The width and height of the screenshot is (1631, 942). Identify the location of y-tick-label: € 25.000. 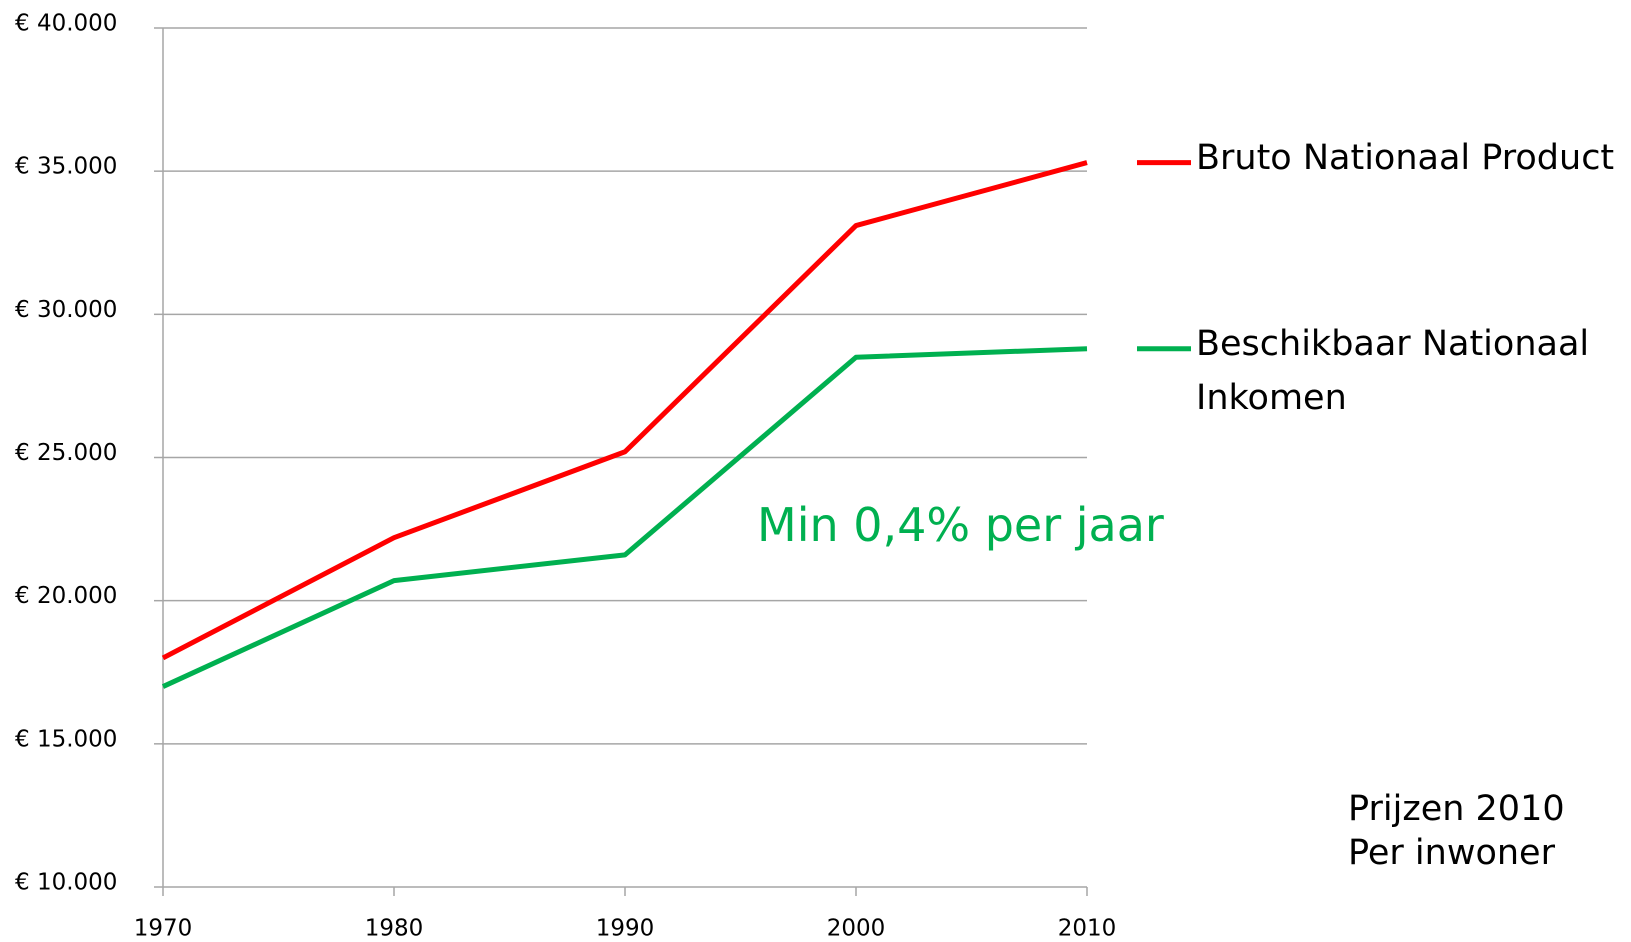
(66, 453).